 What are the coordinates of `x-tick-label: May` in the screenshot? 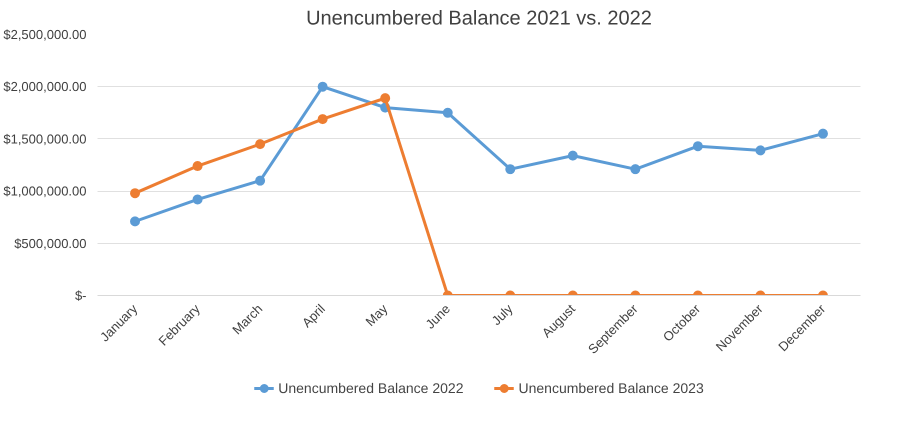 It's located at (376, 315).